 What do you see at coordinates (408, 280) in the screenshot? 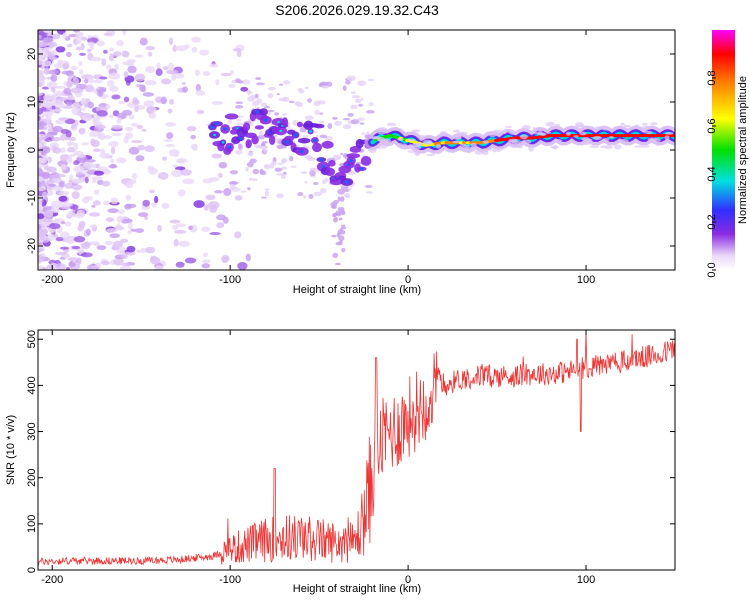
I see `spectrogram-xtick-label: 0` at bounding box center [408, 280].